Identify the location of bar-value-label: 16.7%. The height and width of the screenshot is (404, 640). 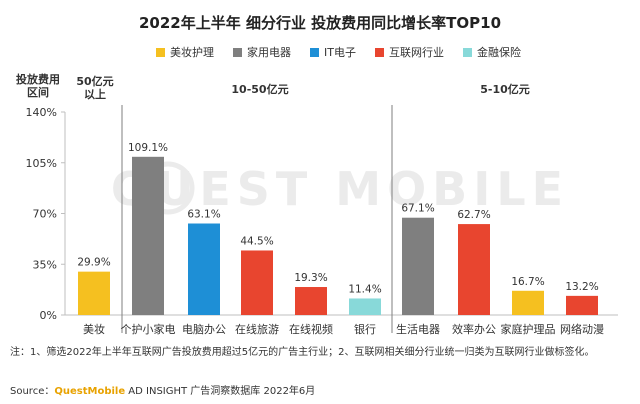
(527, 282).